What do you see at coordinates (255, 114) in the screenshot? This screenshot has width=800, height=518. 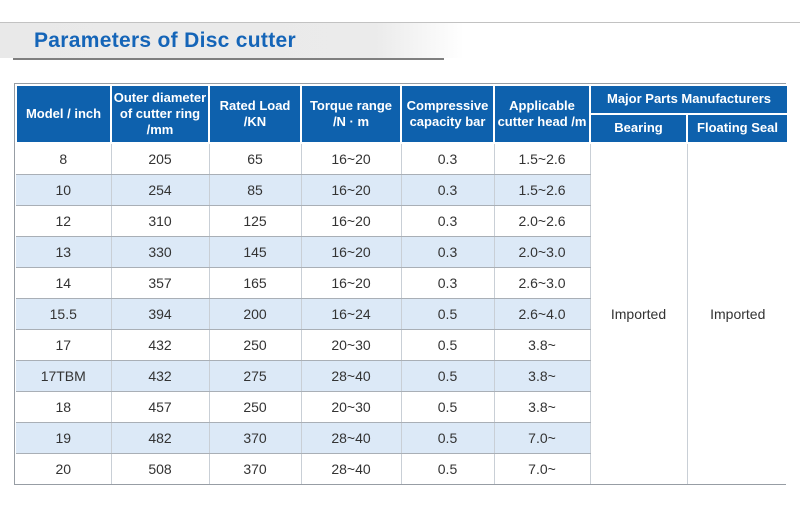 I see `col-header-rated-load: Rated Load /KN` at bounding box center [255, 114].